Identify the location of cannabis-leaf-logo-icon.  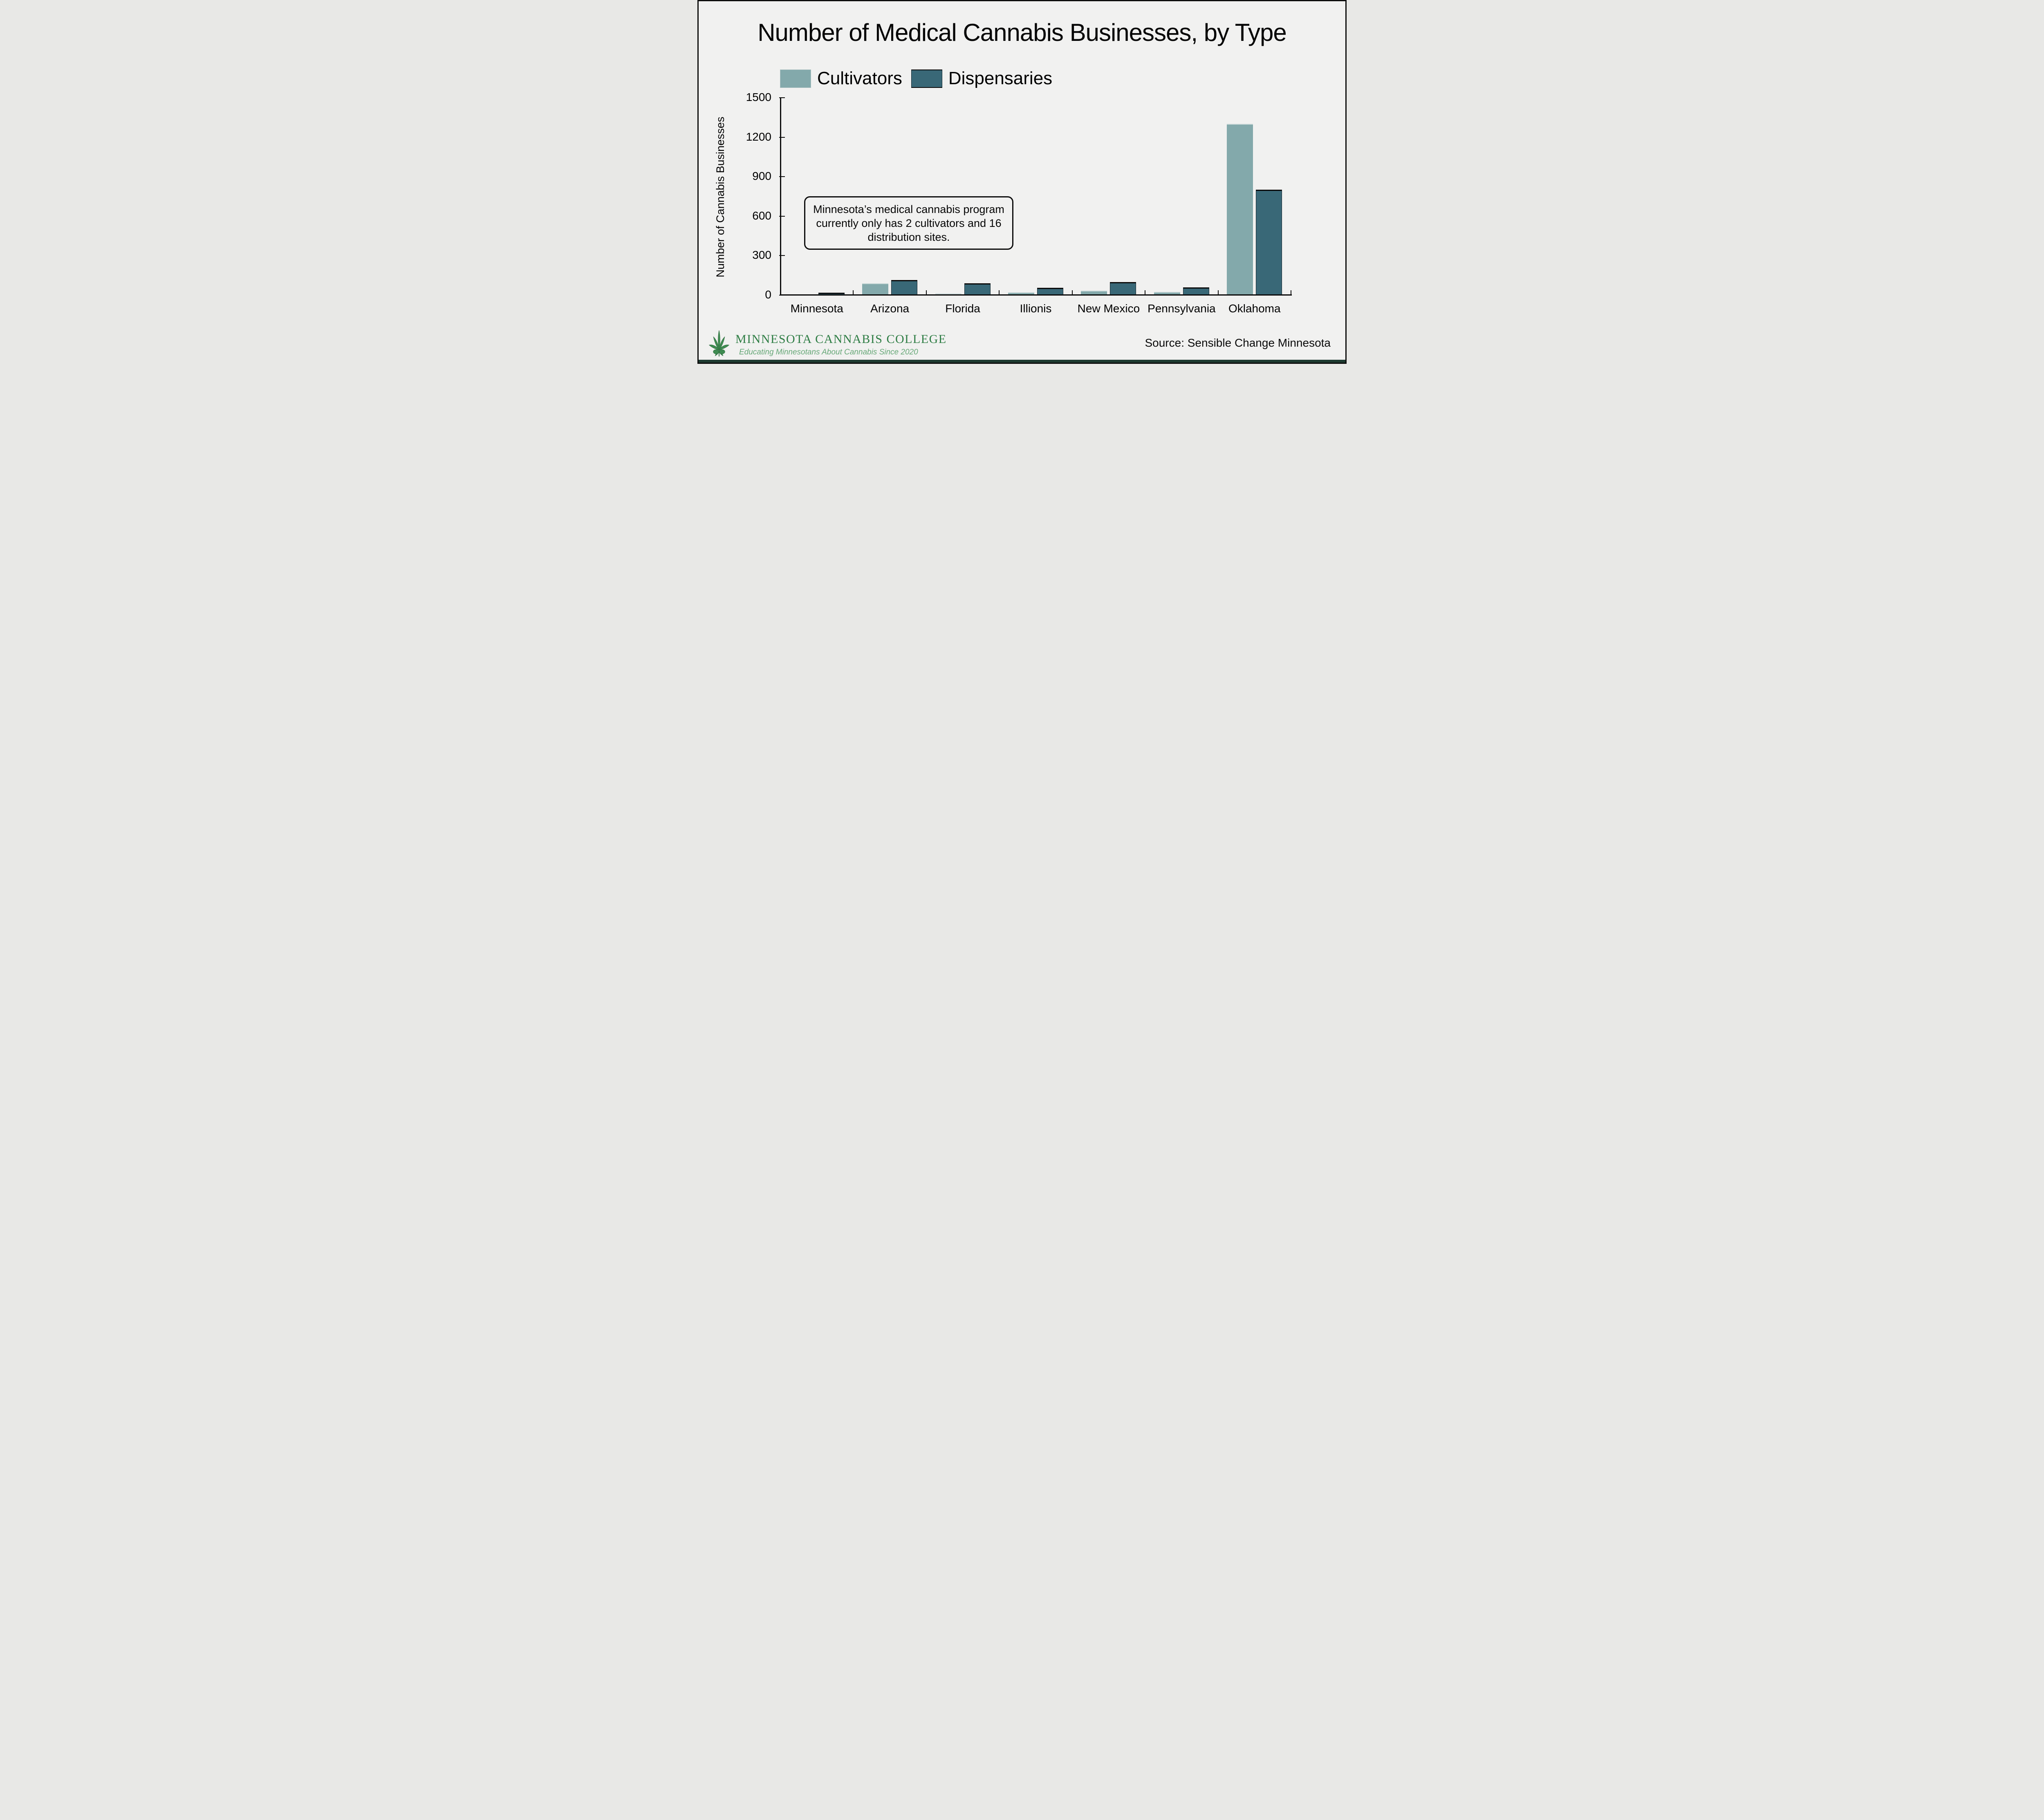
(719, 343).